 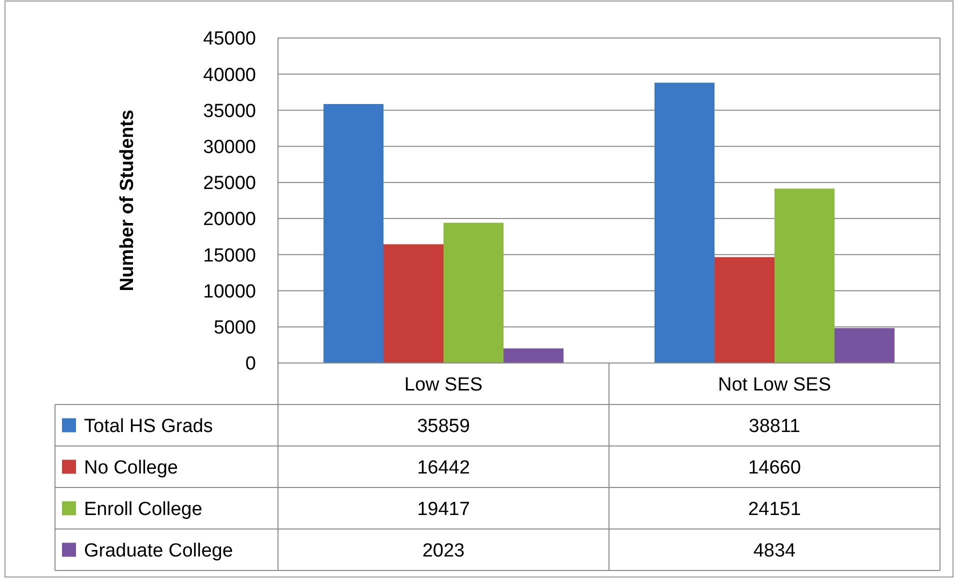 What do you see at coordinates (443, 426) in the screenshot?
I see `data-label: 35859` at bounding box center [443, 426].